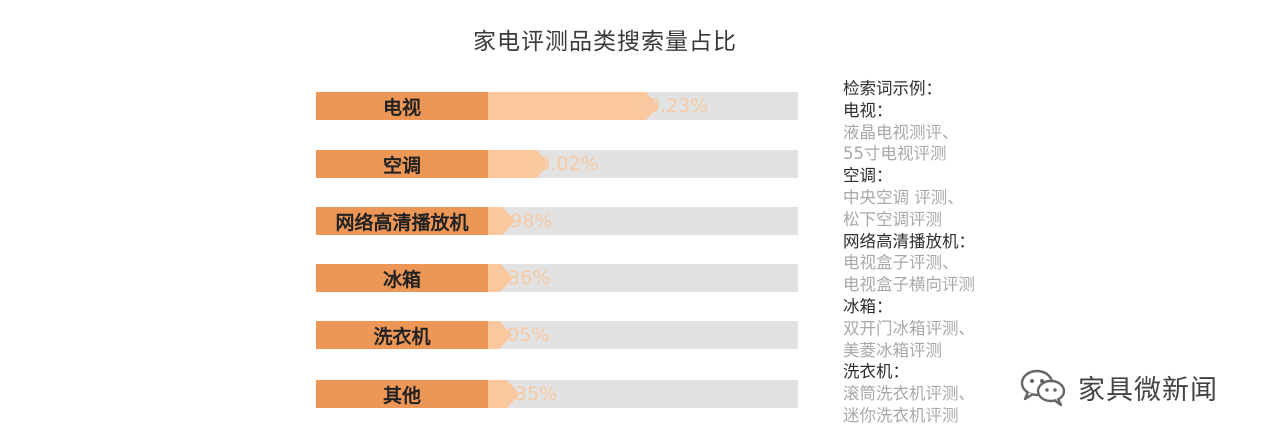 The image size is (1280, 444). I want to click on watermark: 家具微新闻, so click(1118, 387).